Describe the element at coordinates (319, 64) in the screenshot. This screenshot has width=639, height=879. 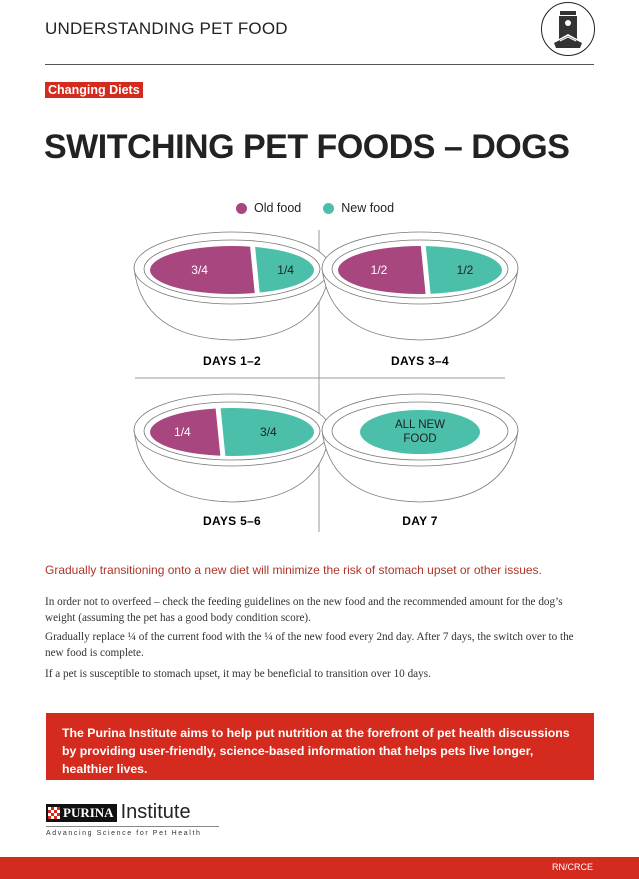
I see `header-divider` at that location.